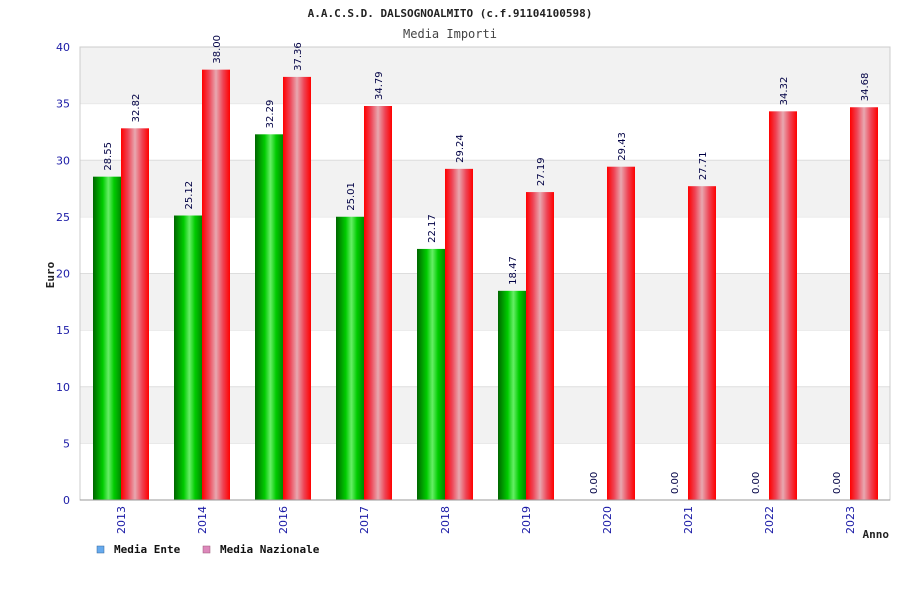 The width and height of the screenshot is (900, 600). What do you see at coordinates (50, 274) in the screenshot?
I see `y-axis-label: Euro` at bounding box center [50, 274].